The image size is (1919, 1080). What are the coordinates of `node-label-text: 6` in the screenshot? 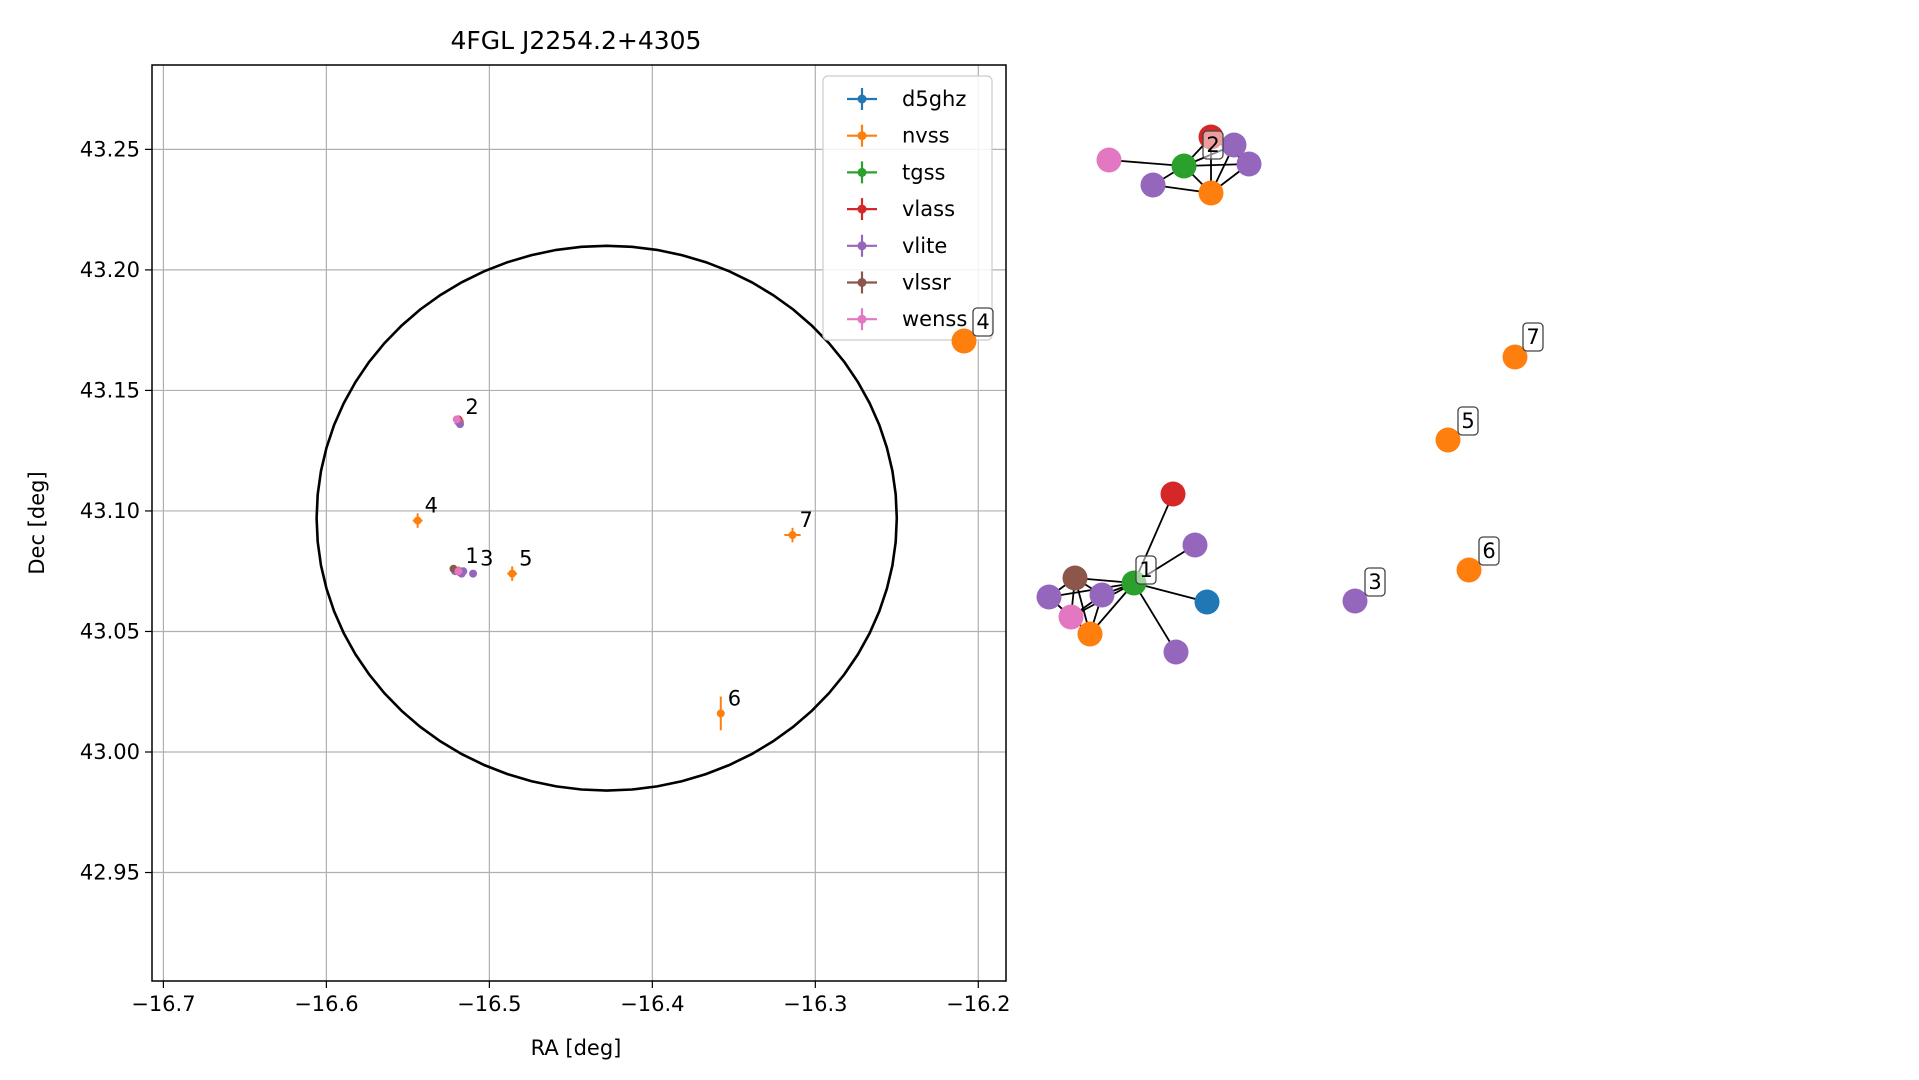 It's located at (1488, 551).